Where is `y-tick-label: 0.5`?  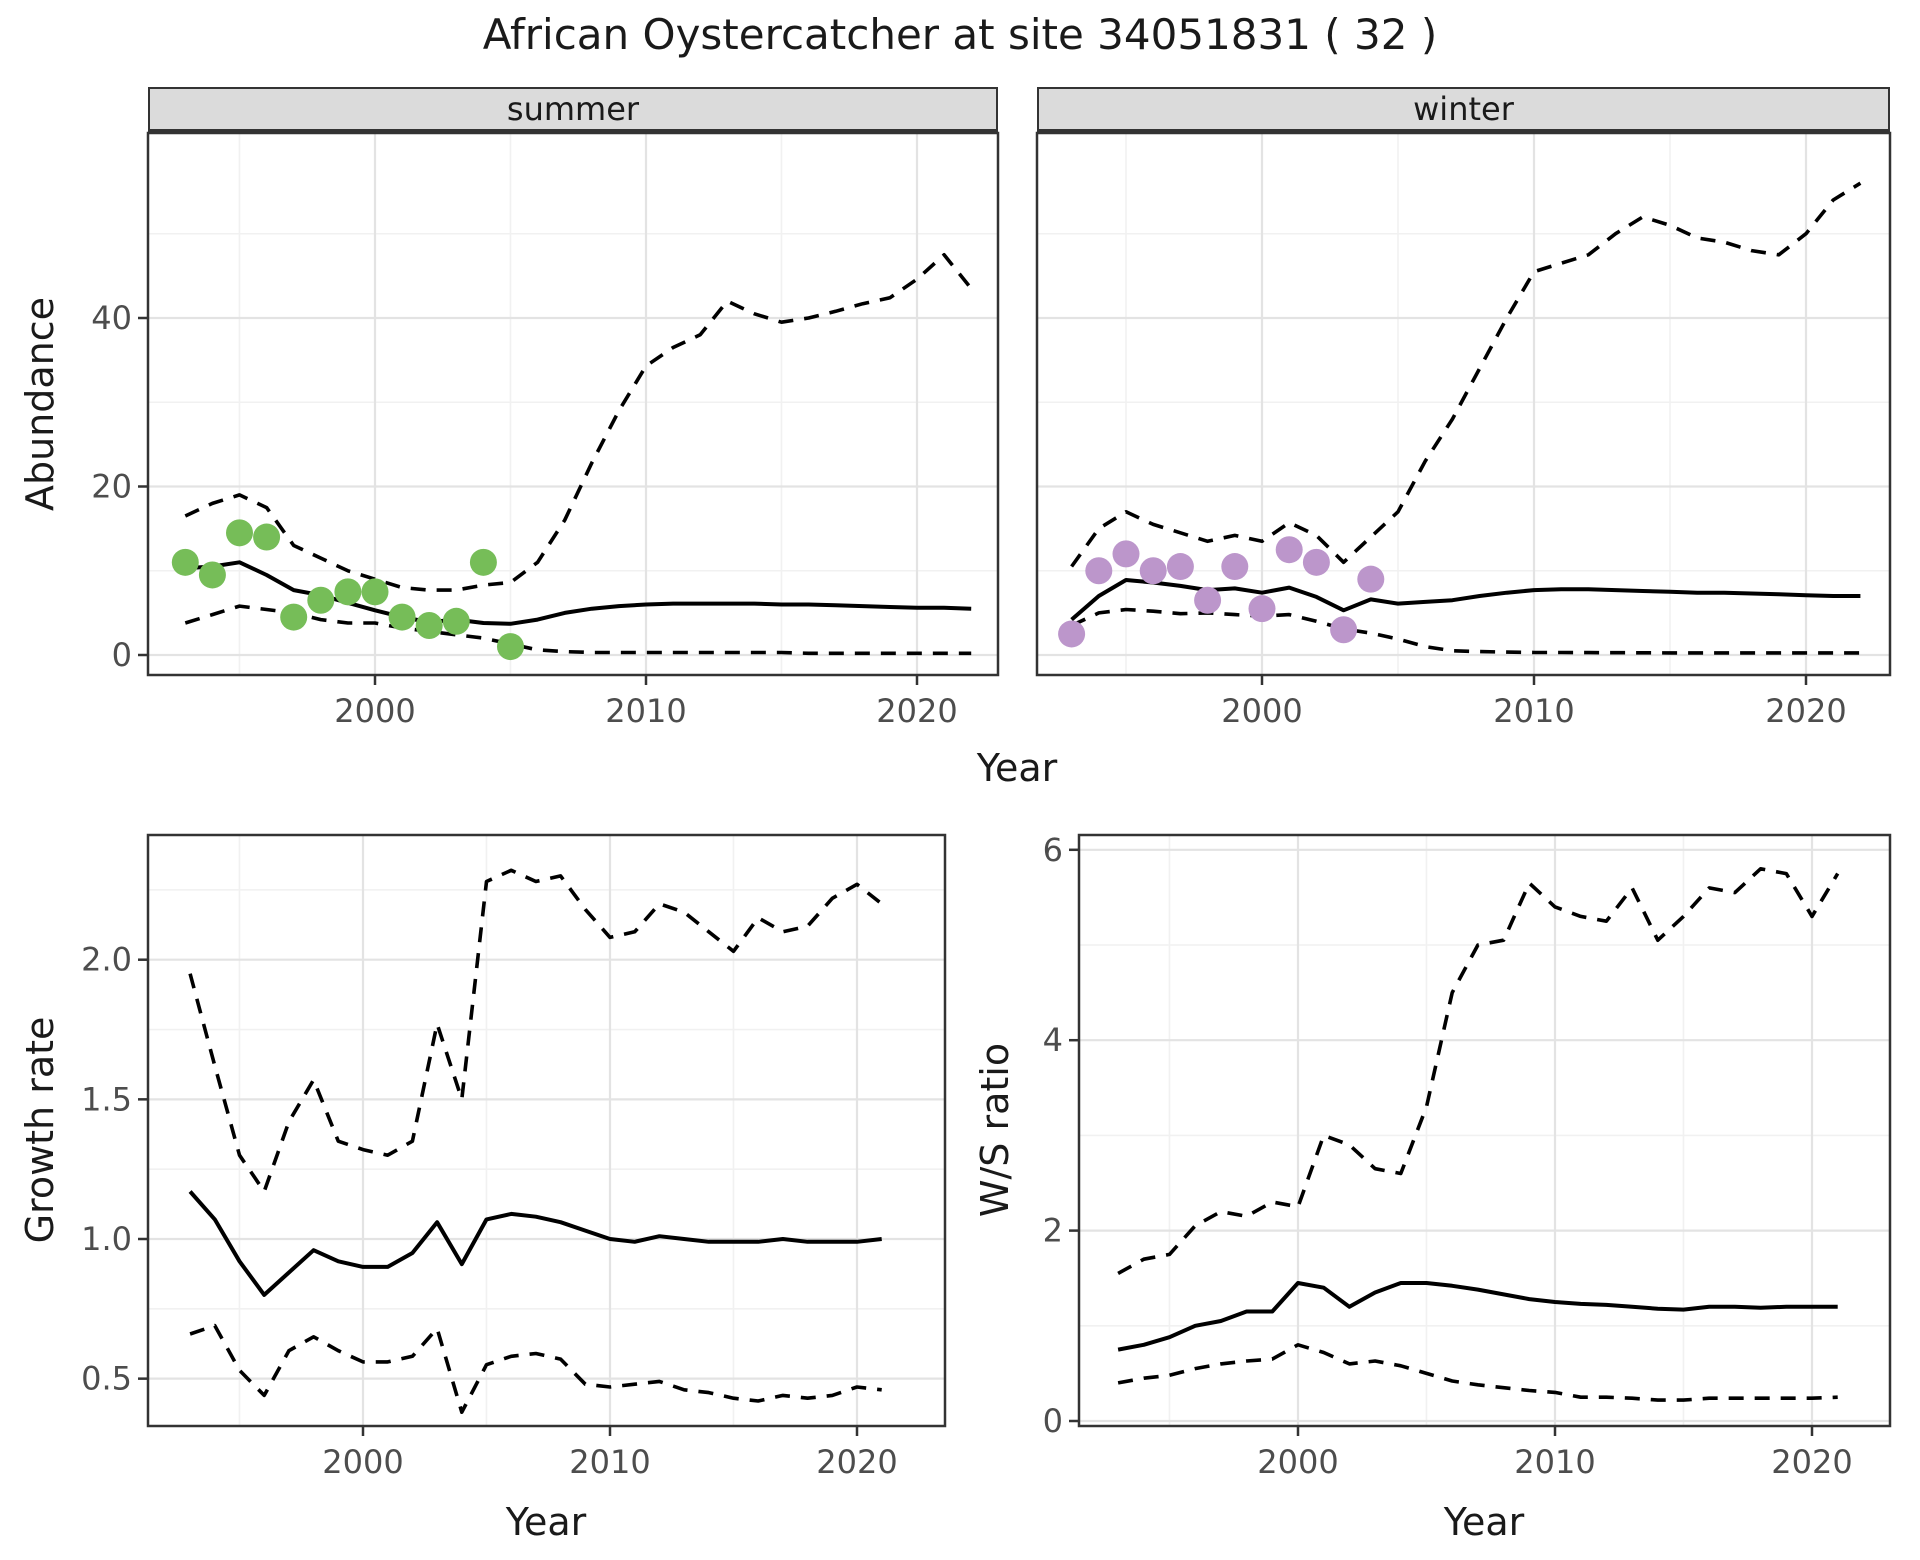
y-tick-label: 0.5 is located at coordinates (106, 1379).